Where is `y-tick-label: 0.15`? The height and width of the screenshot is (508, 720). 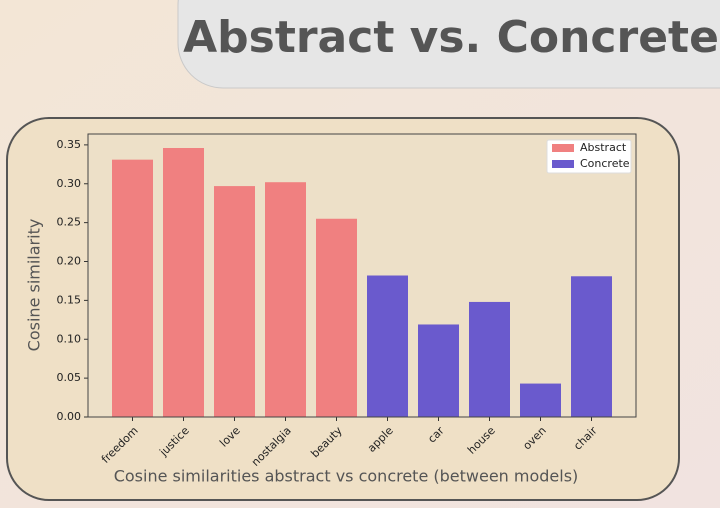
y-tick-label: 0.15 is located at coordinates (69, 299).